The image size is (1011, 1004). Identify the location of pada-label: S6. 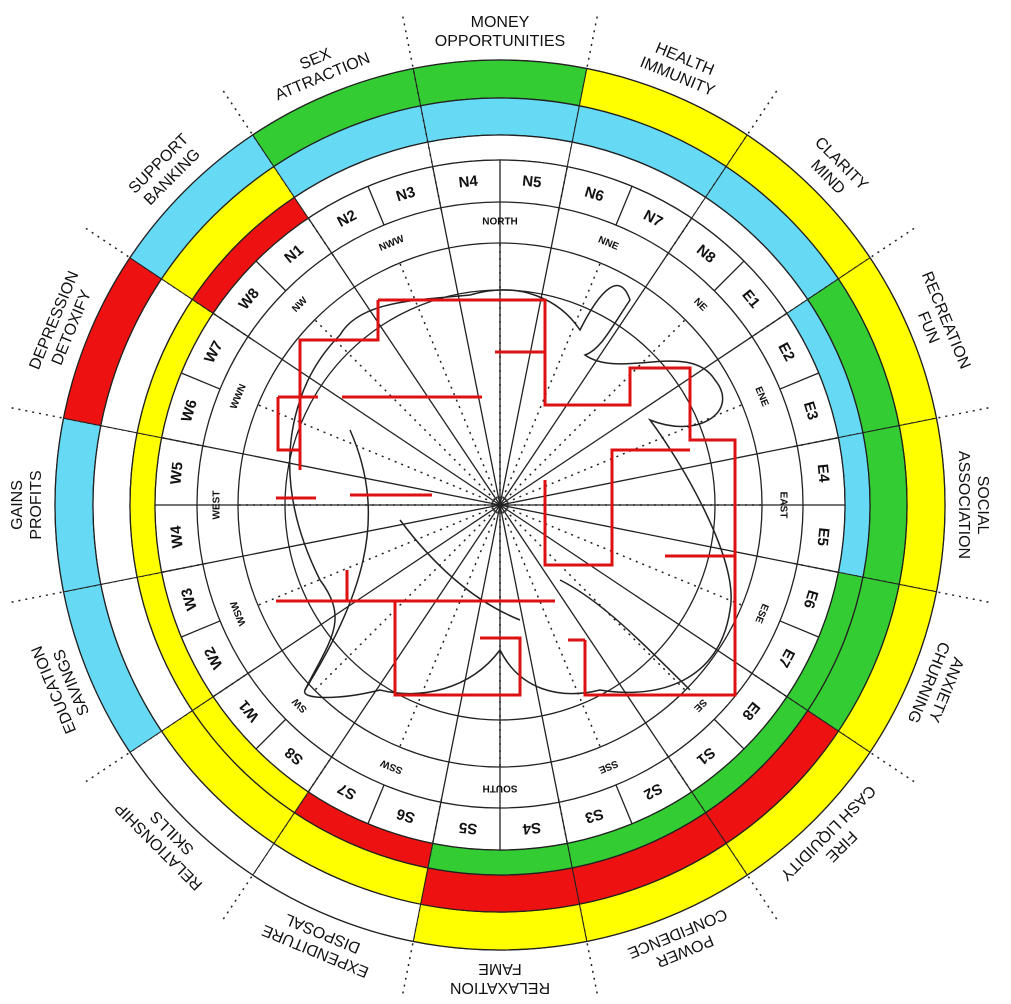
(406, 816).